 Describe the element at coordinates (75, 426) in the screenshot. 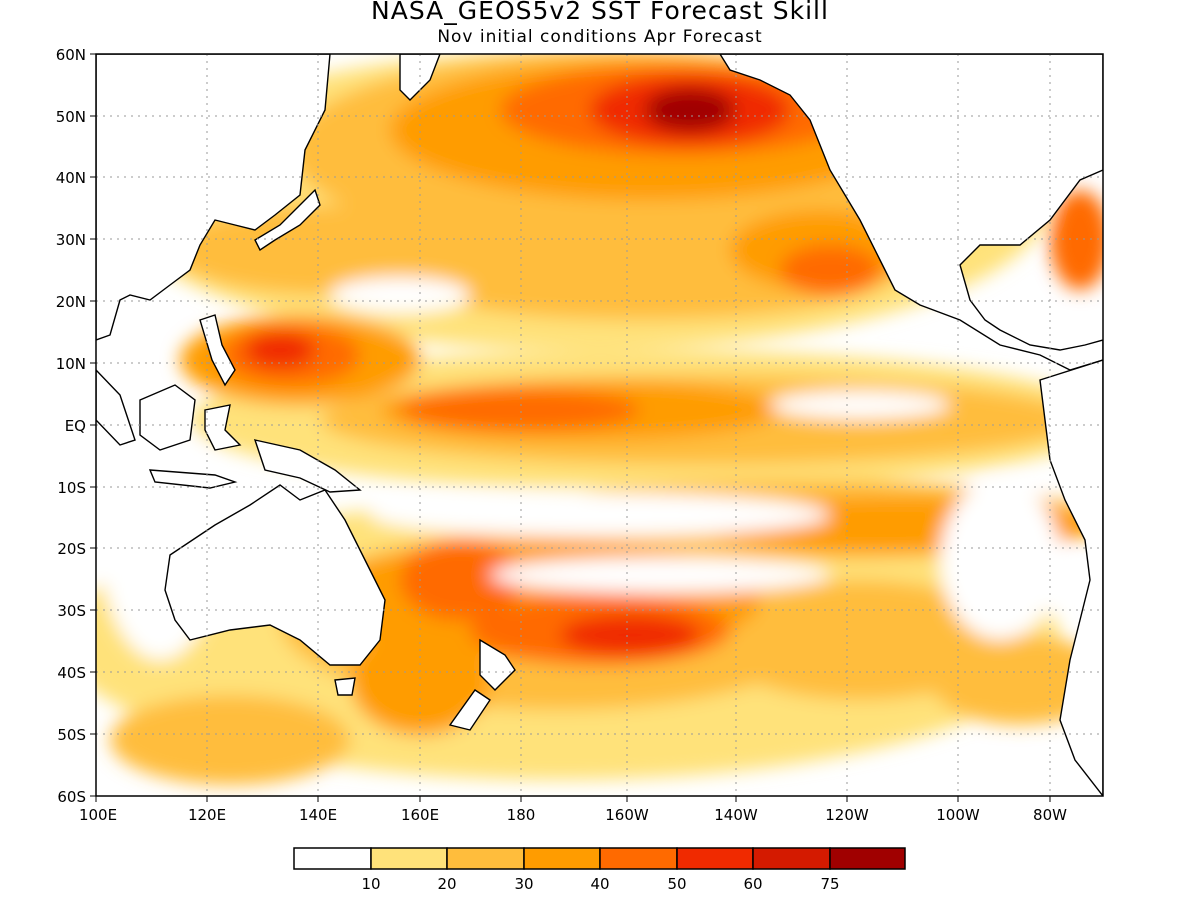

I see `lat-label: EQ` at that location.